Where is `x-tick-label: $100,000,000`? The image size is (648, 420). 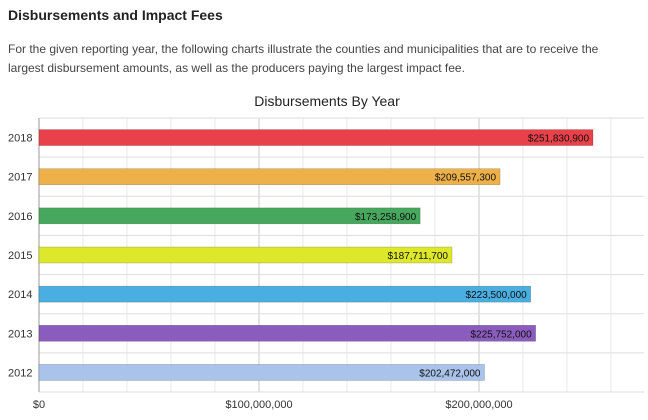 x-tick-label: $100,000,000 is located at coordinates (258, 405).